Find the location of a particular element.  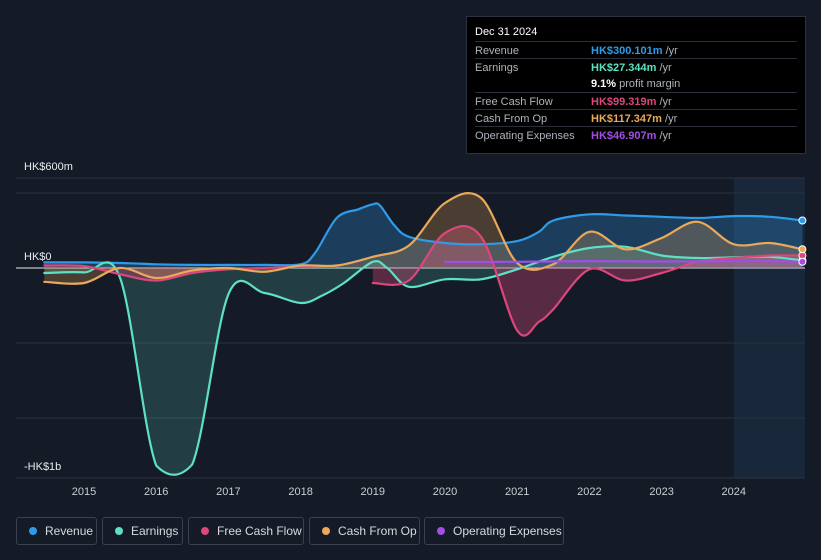

legend-revenue: Revenue is located at coordinates (56, 531).